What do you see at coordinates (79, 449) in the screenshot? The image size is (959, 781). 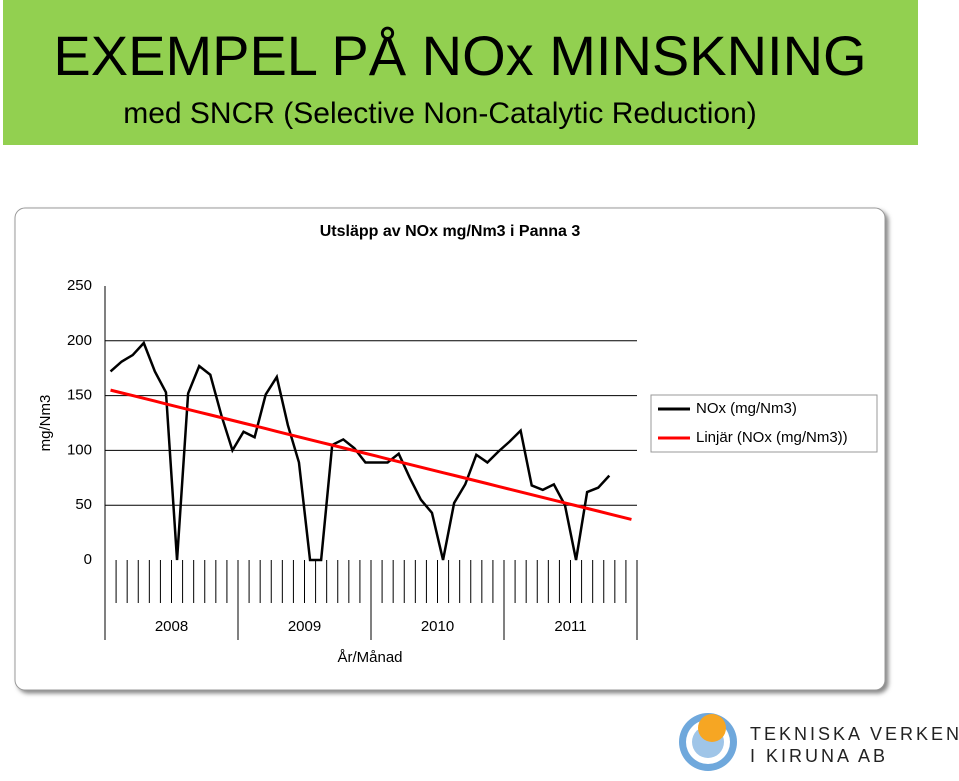 I see `y-tick-label: 100` at bounding box center [79, 449].